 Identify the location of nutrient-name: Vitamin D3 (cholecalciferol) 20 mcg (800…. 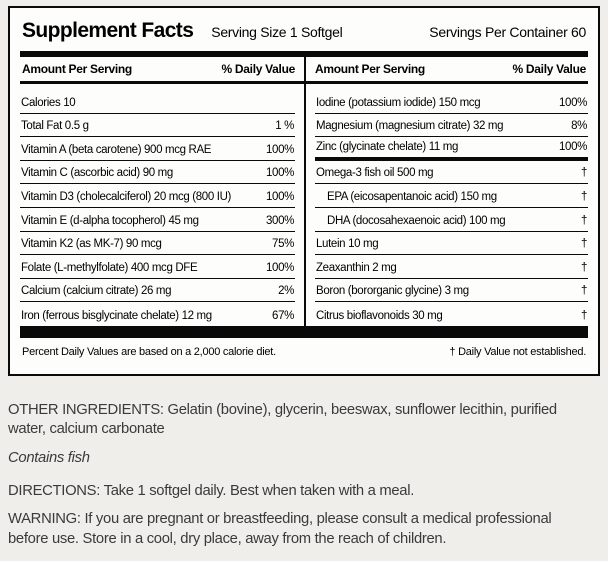
(126, 196).